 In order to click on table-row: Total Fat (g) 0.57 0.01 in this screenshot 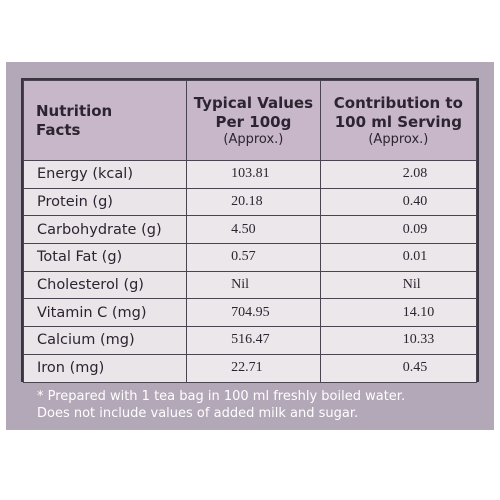, I will do `click(250, 257)`.